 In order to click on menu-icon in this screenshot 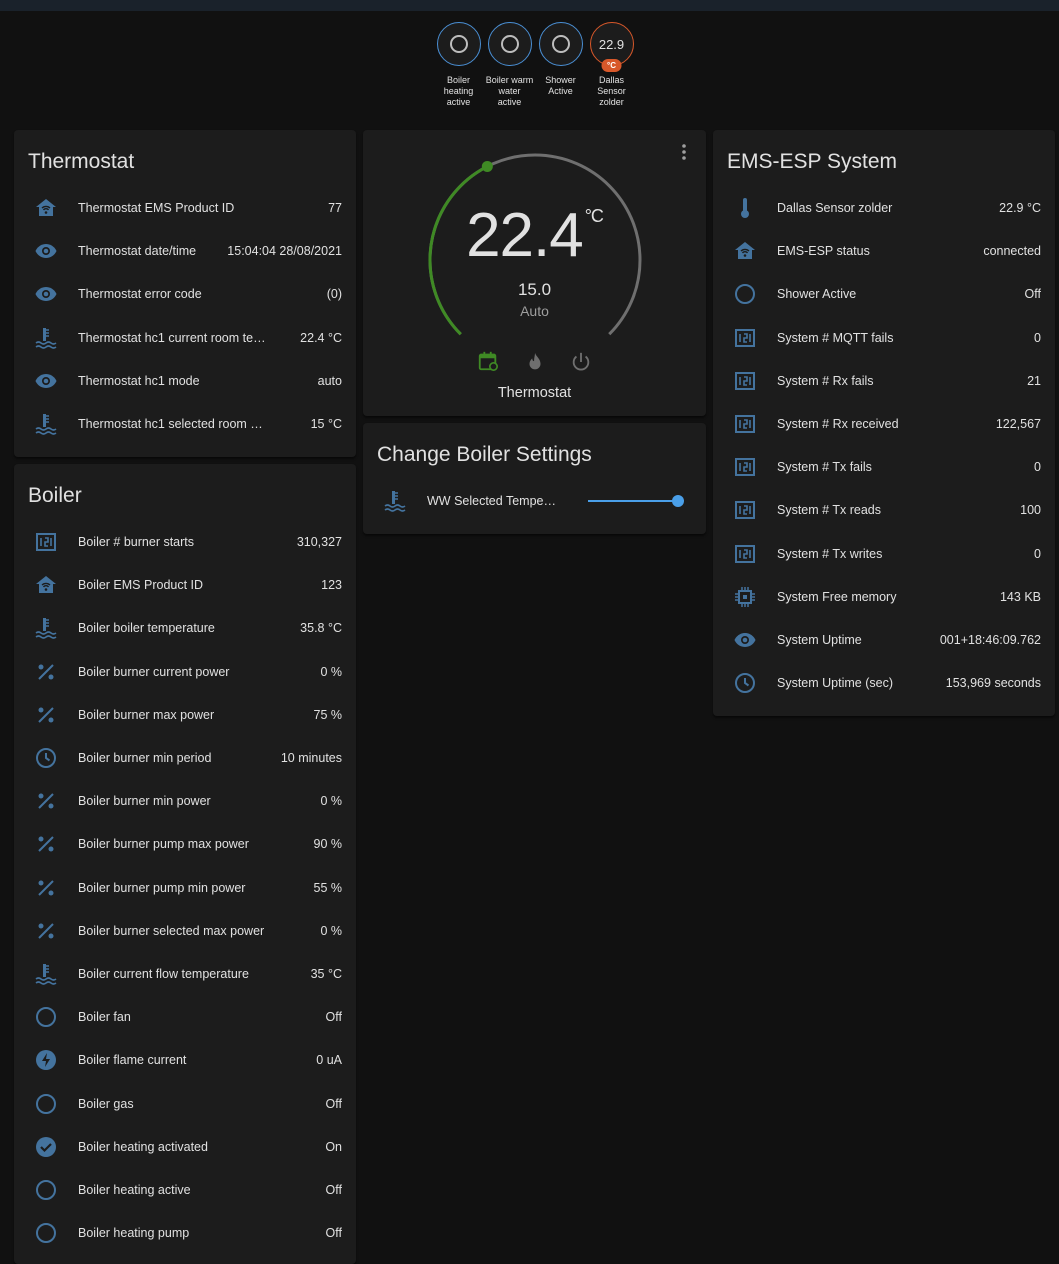, I will do `click(684, 152)`.